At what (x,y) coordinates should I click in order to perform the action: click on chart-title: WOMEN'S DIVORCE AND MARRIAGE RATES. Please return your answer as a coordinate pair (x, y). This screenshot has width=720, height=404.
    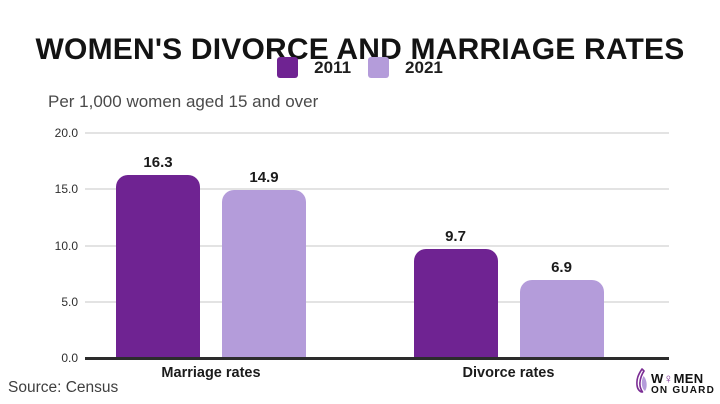
    Looking at the image, I should click on (360, 50).